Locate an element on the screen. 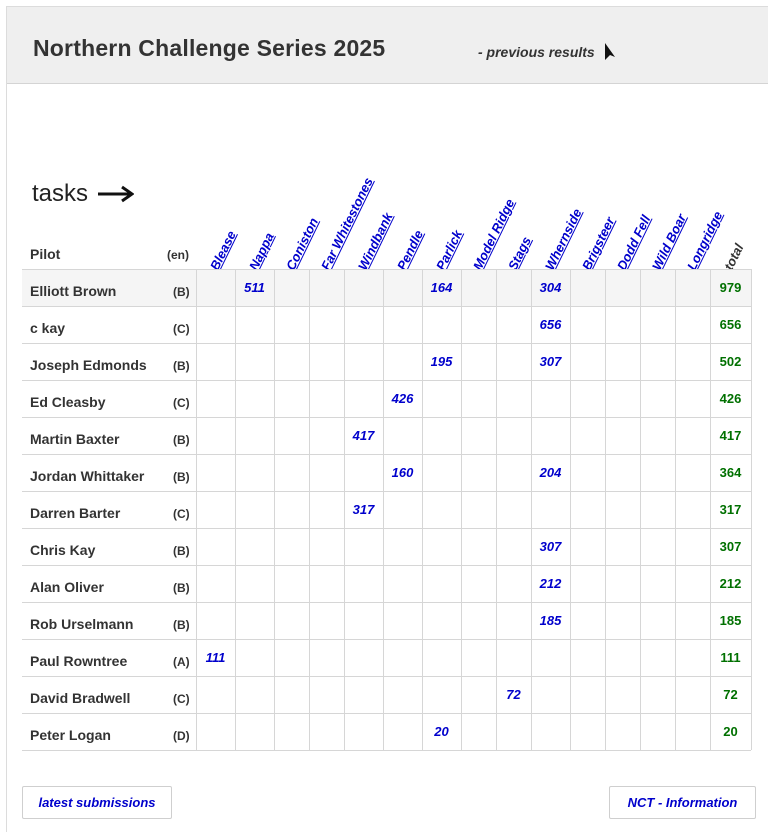 This screenshot has width=768, height=832. task-score: 72 is located at coordinates (513, 694).